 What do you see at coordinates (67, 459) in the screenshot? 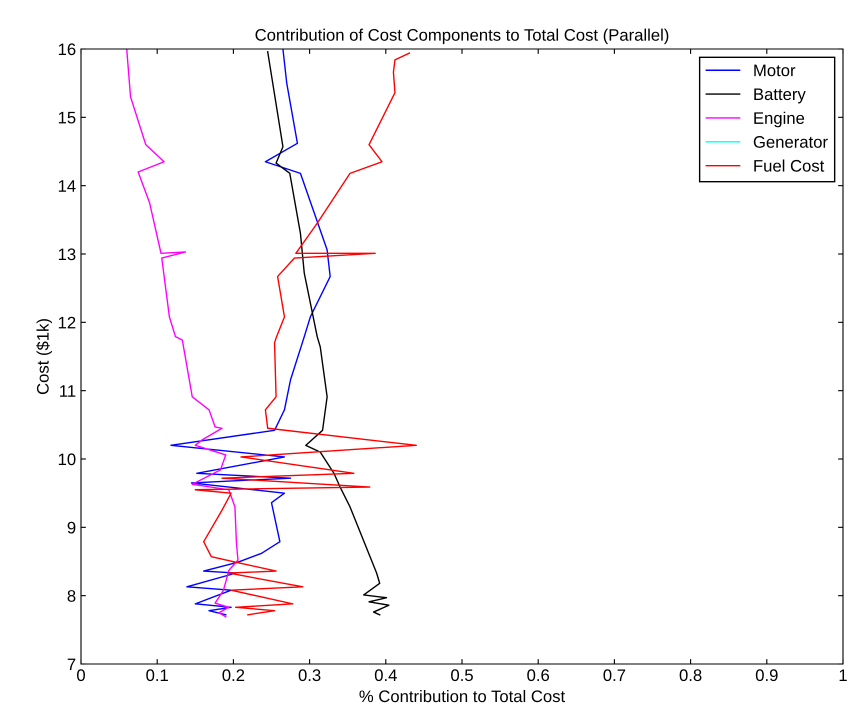
I see `y-tick-label: 10` at bounding box center [67, 459].